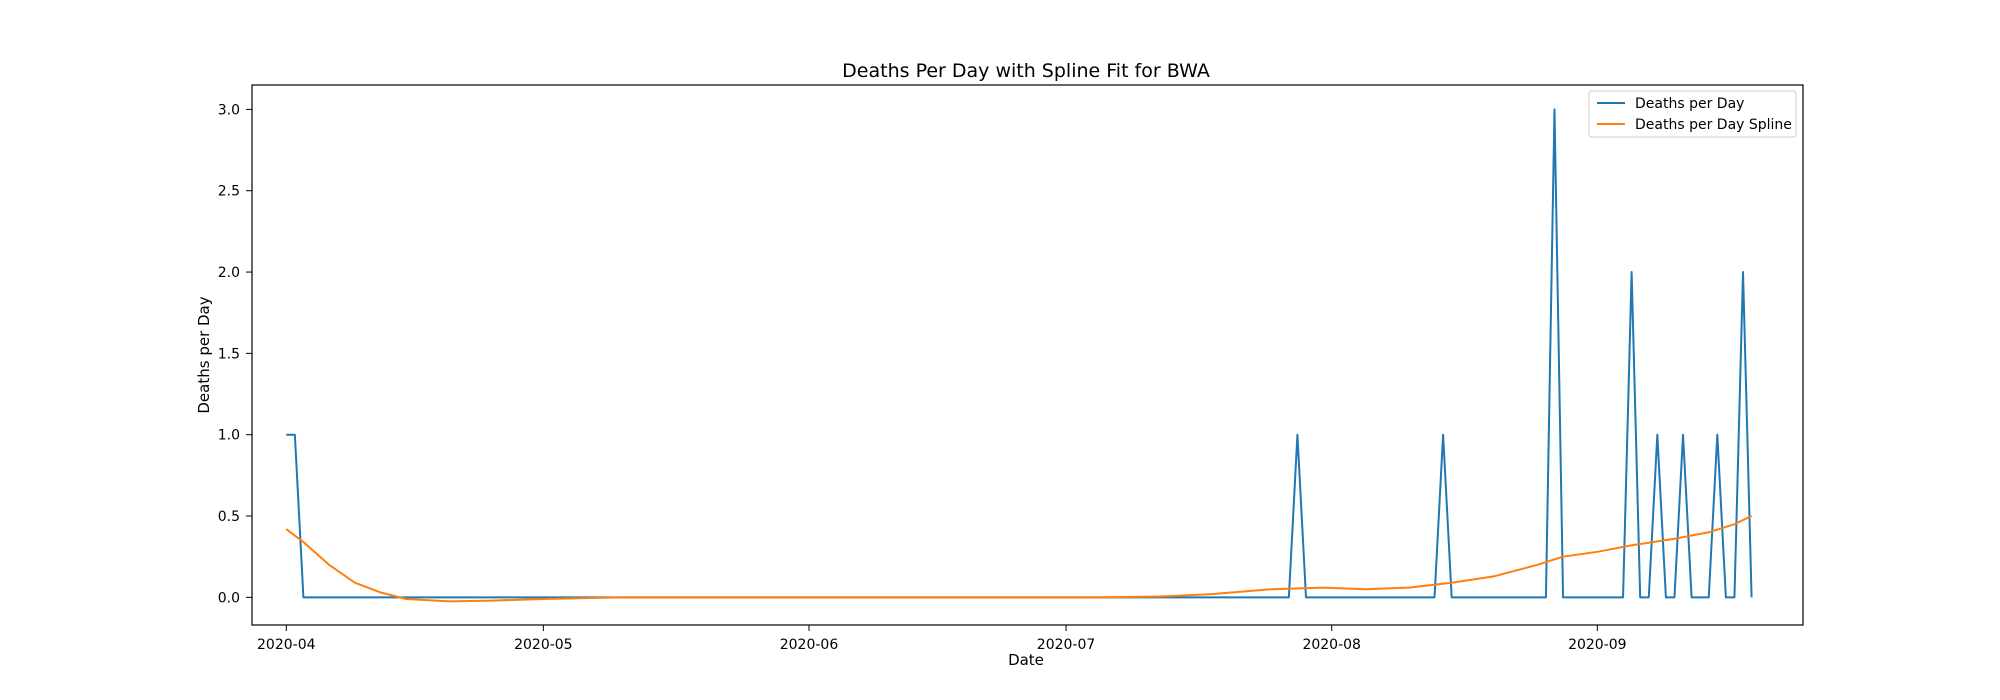 This screenshot has height=700, width=2000. I want to click on x-tick-label: 2020-06, so click(809, 645).